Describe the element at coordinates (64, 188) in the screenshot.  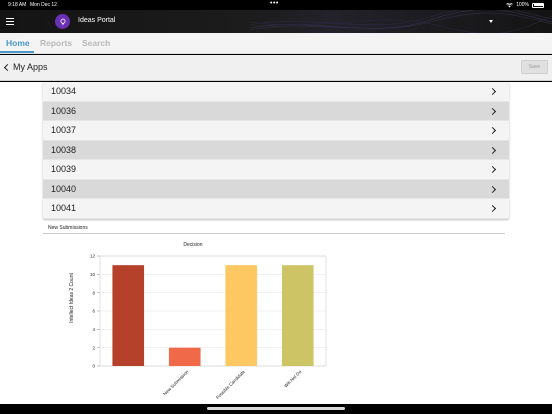
I see `list-item-label: 10040` at that location.